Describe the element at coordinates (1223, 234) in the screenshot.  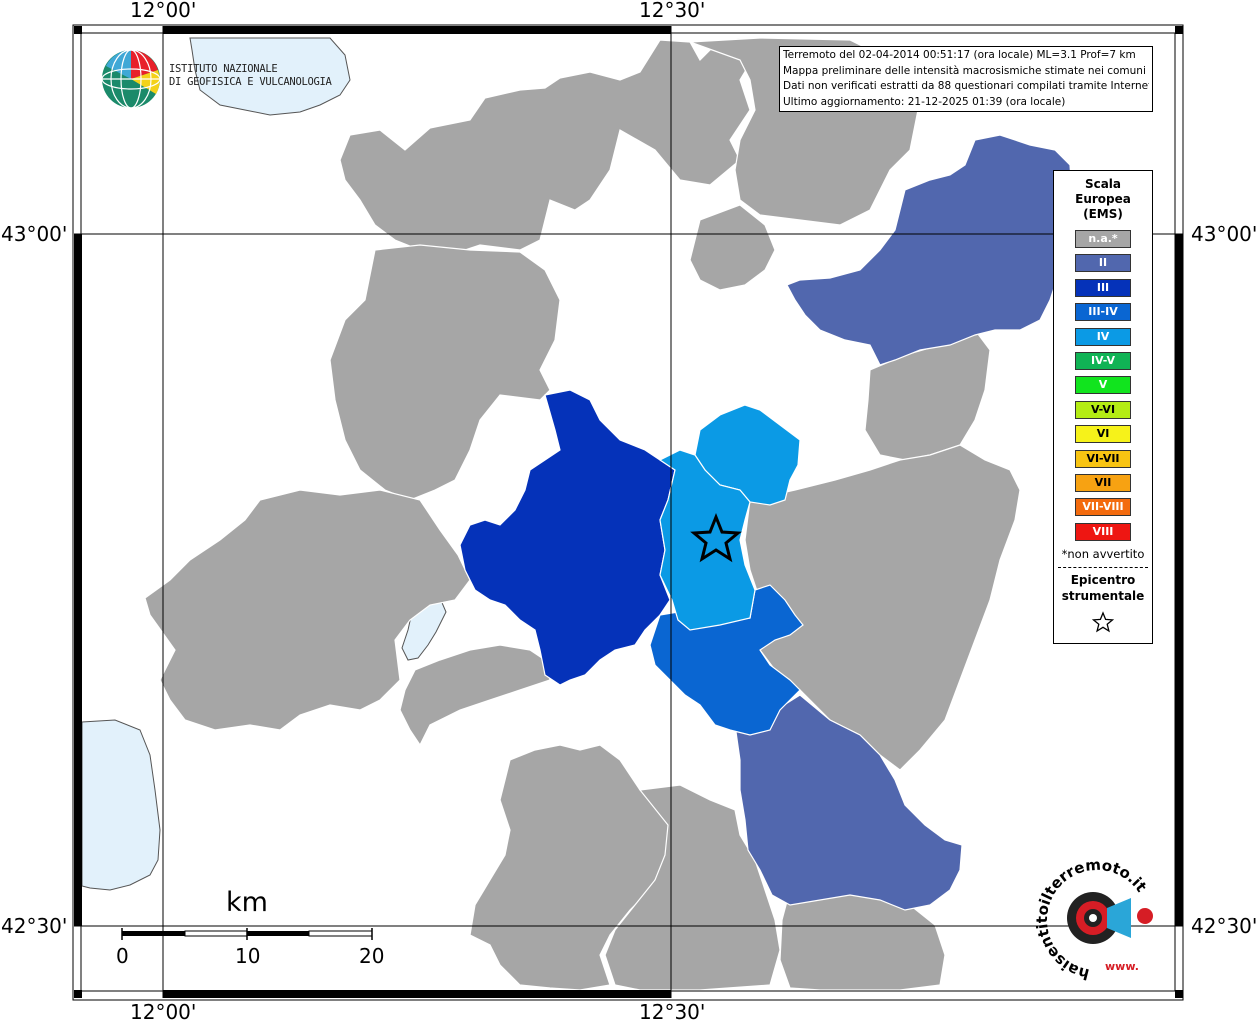
I see `lat-label-right-upper: 43°00'` at that location.